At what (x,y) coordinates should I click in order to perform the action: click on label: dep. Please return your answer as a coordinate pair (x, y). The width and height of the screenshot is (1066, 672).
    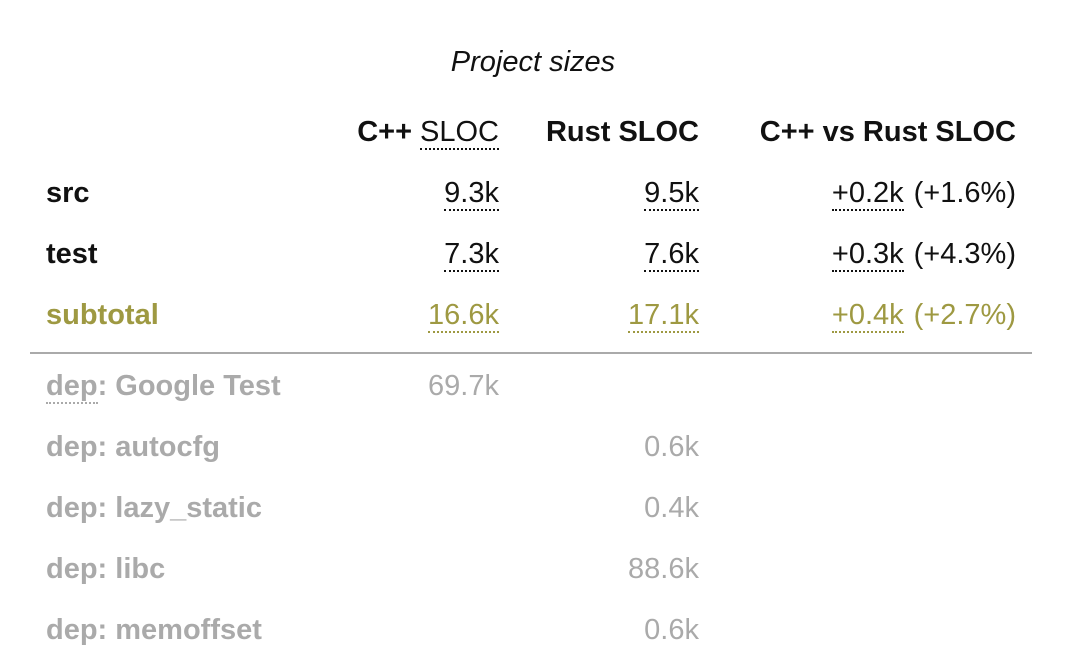
    Looking at the image, I should click on (72, 387).